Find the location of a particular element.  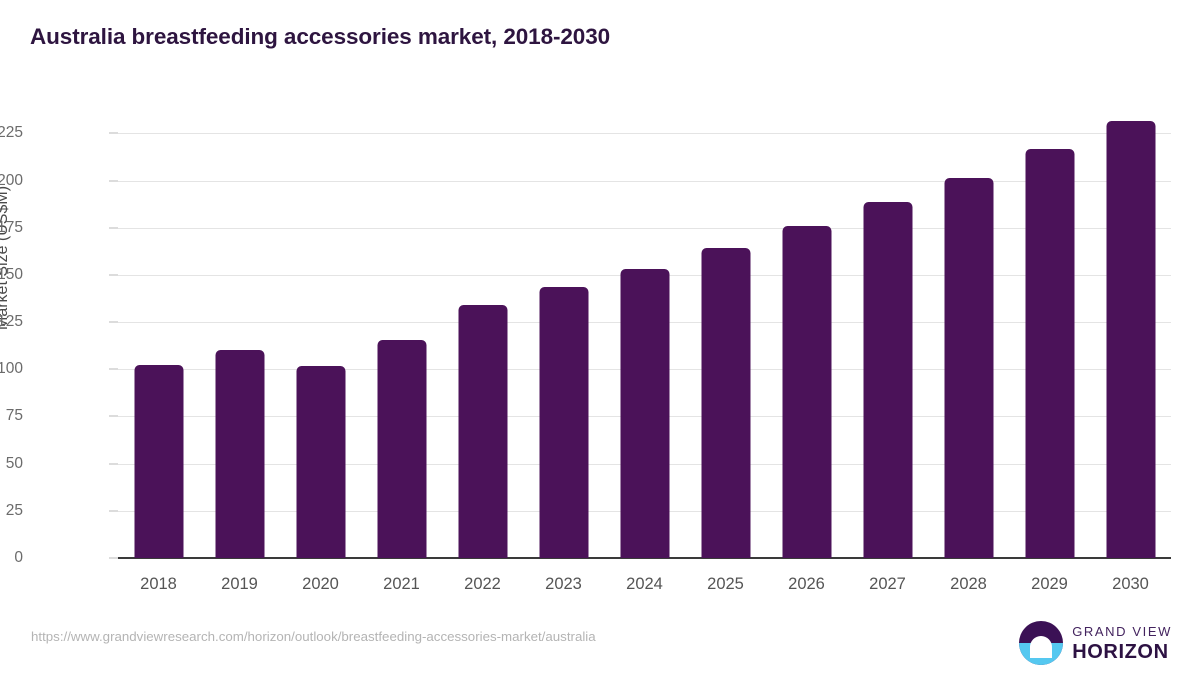

logo-top-text: GRAND VIEW is located at coordinates (1122, 631).